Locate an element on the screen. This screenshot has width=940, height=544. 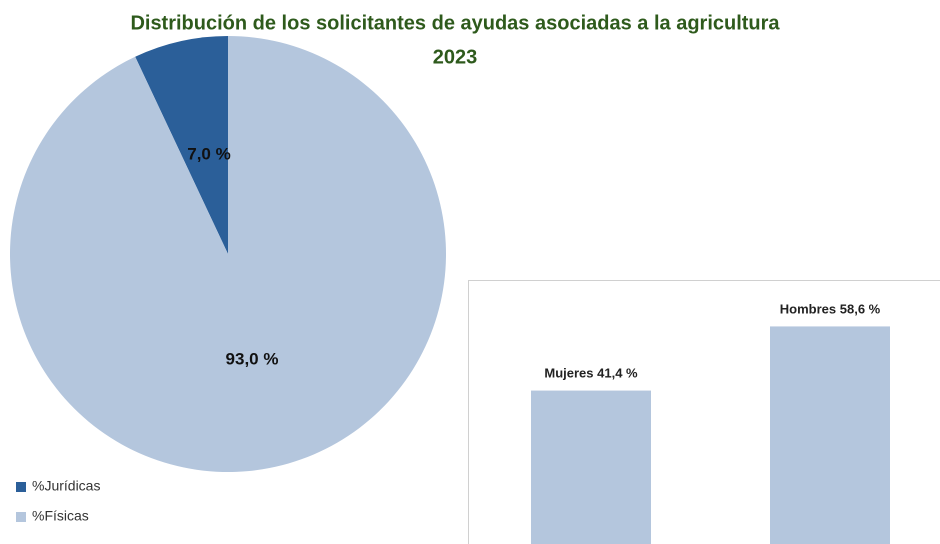
data-label: Hombres 58,6 % is located at coordinates (830, 309).